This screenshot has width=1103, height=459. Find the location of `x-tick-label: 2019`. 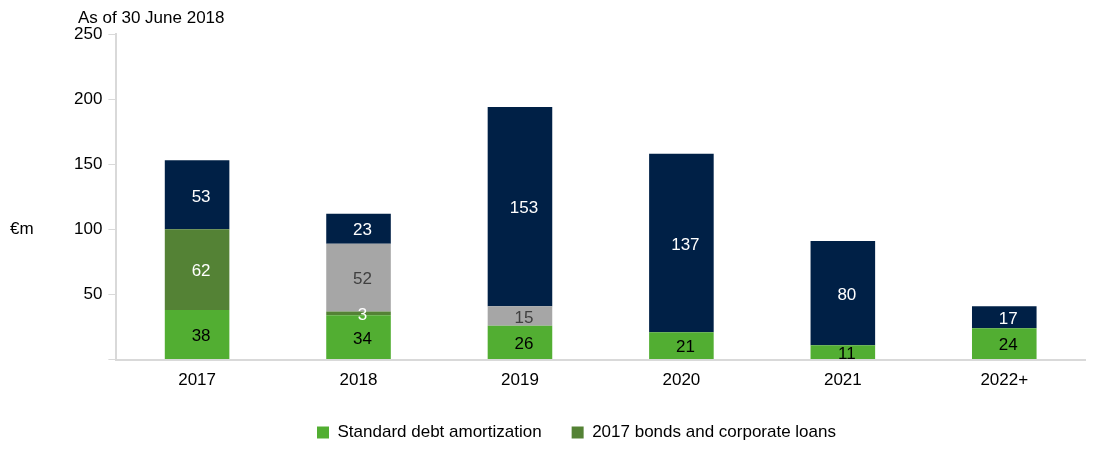

x-tick-label: 2019 is located at coordinates (520, 380).